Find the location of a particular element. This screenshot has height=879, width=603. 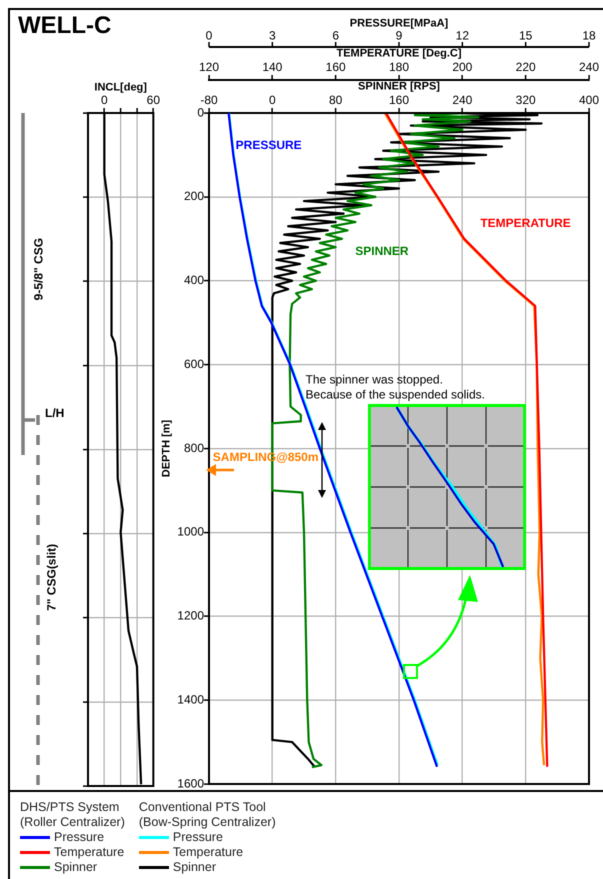

x-tick-label: -80 is located at coordinates (209, 100).